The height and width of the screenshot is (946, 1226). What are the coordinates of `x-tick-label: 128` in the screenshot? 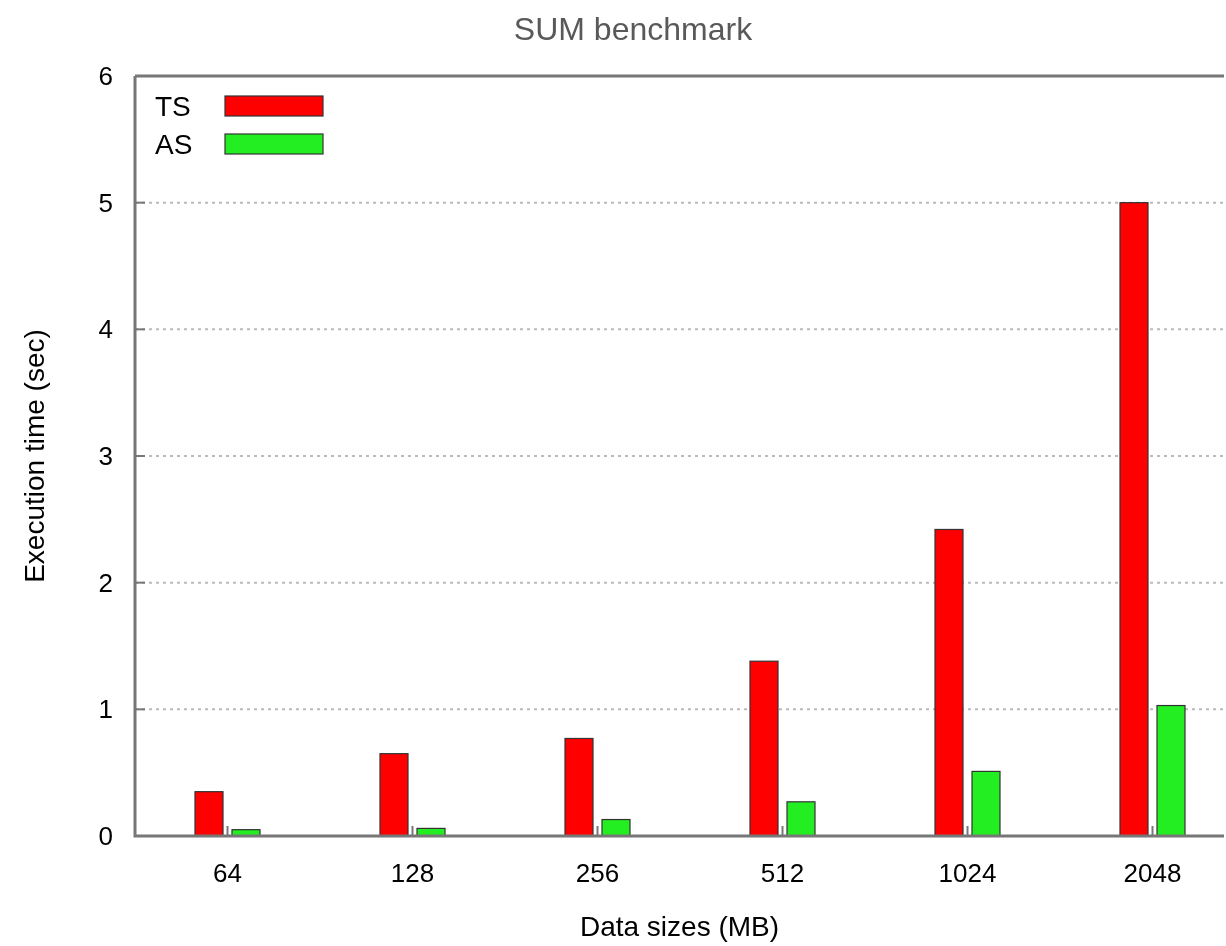 It's located at (412, 873).